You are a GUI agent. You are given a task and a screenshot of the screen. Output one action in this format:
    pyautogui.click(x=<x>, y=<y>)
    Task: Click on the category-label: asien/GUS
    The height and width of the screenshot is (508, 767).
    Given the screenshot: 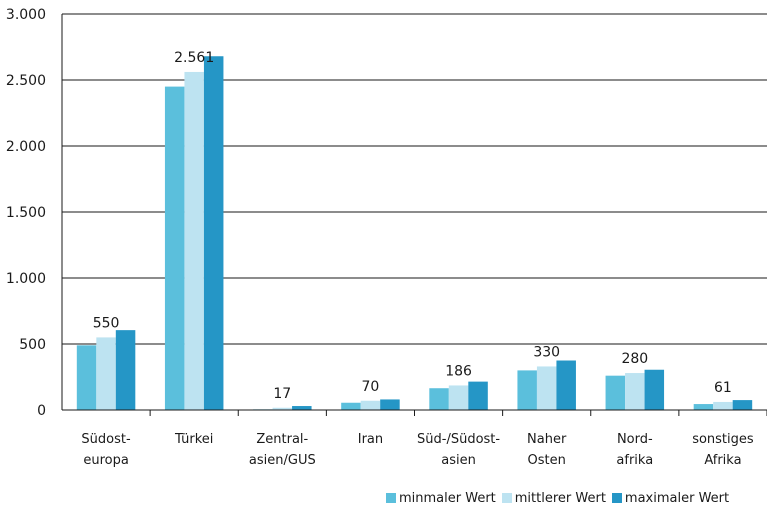 What is the action you would take?
    pyautogui.click(x=282, y=460)
    